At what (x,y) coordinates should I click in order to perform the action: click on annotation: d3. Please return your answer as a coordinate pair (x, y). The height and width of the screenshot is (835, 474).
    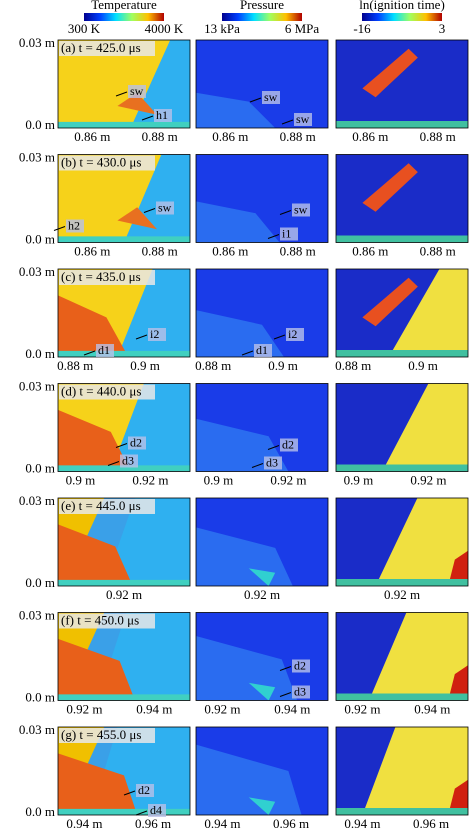
    Looking at the image, I should click on (300, 691).